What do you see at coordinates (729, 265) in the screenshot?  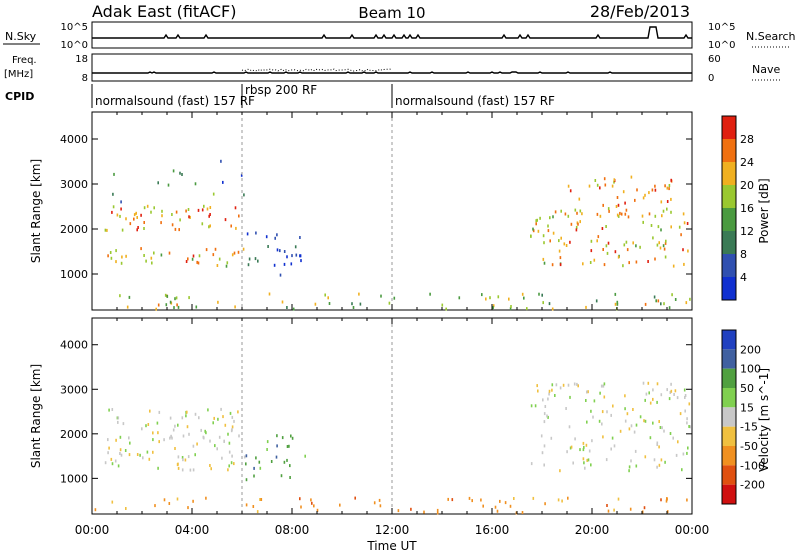 I see `power-colorbar-step` at bounding box center [729, 265].